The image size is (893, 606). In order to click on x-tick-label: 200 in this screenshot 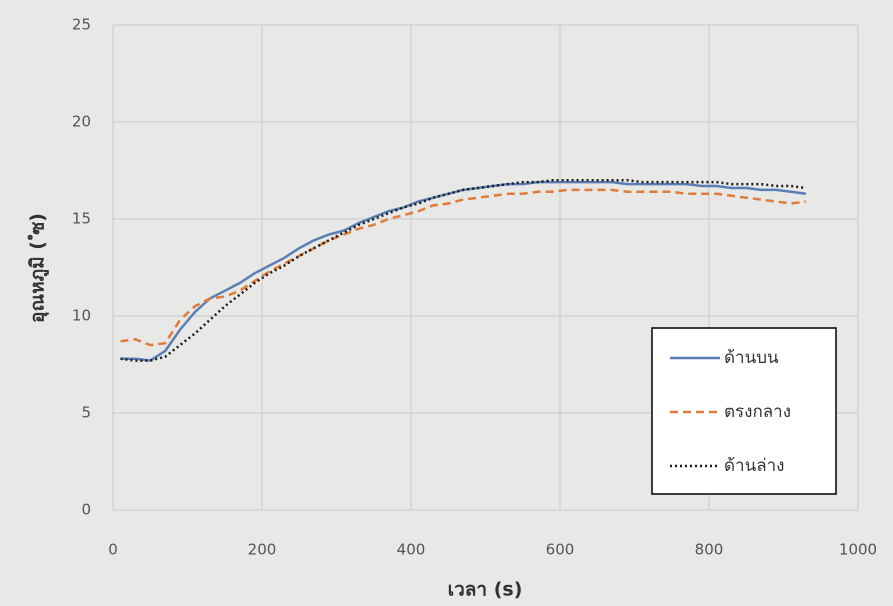, I will do `click(262, 550)`.